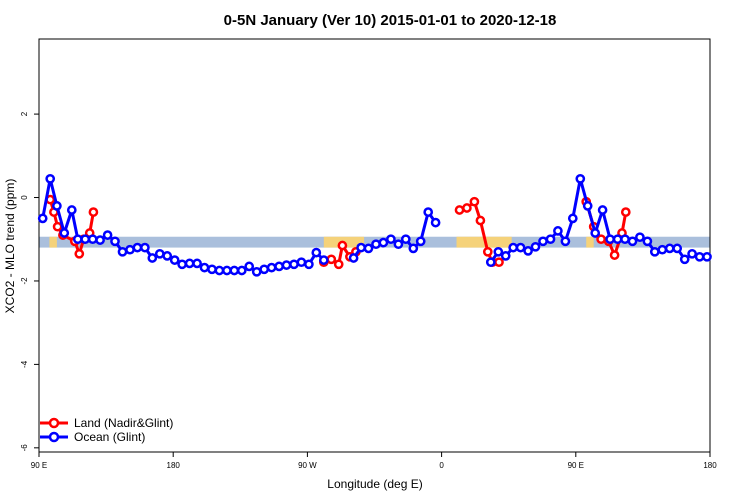 Image resolution: width=750 pixels, height=500 pixels. What do you see at coordinates (441, 465) in the screenshot?
I see `x-tick-label-3: 0` at bounding box center [441, 465].